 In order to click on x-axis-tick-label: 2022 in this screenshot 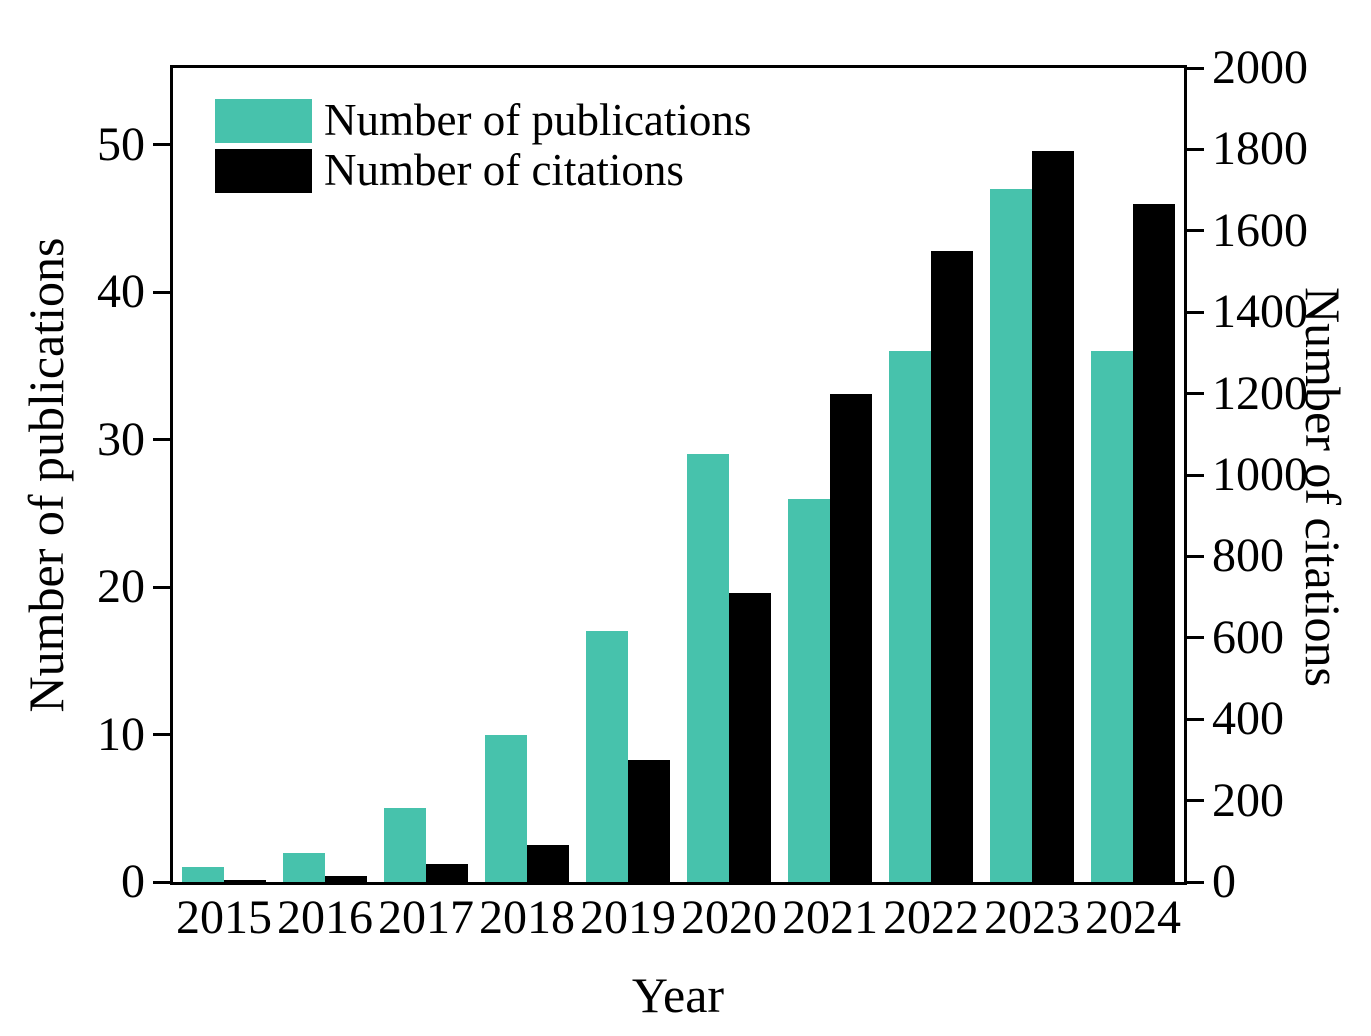, I will do `click(931, 917)`.